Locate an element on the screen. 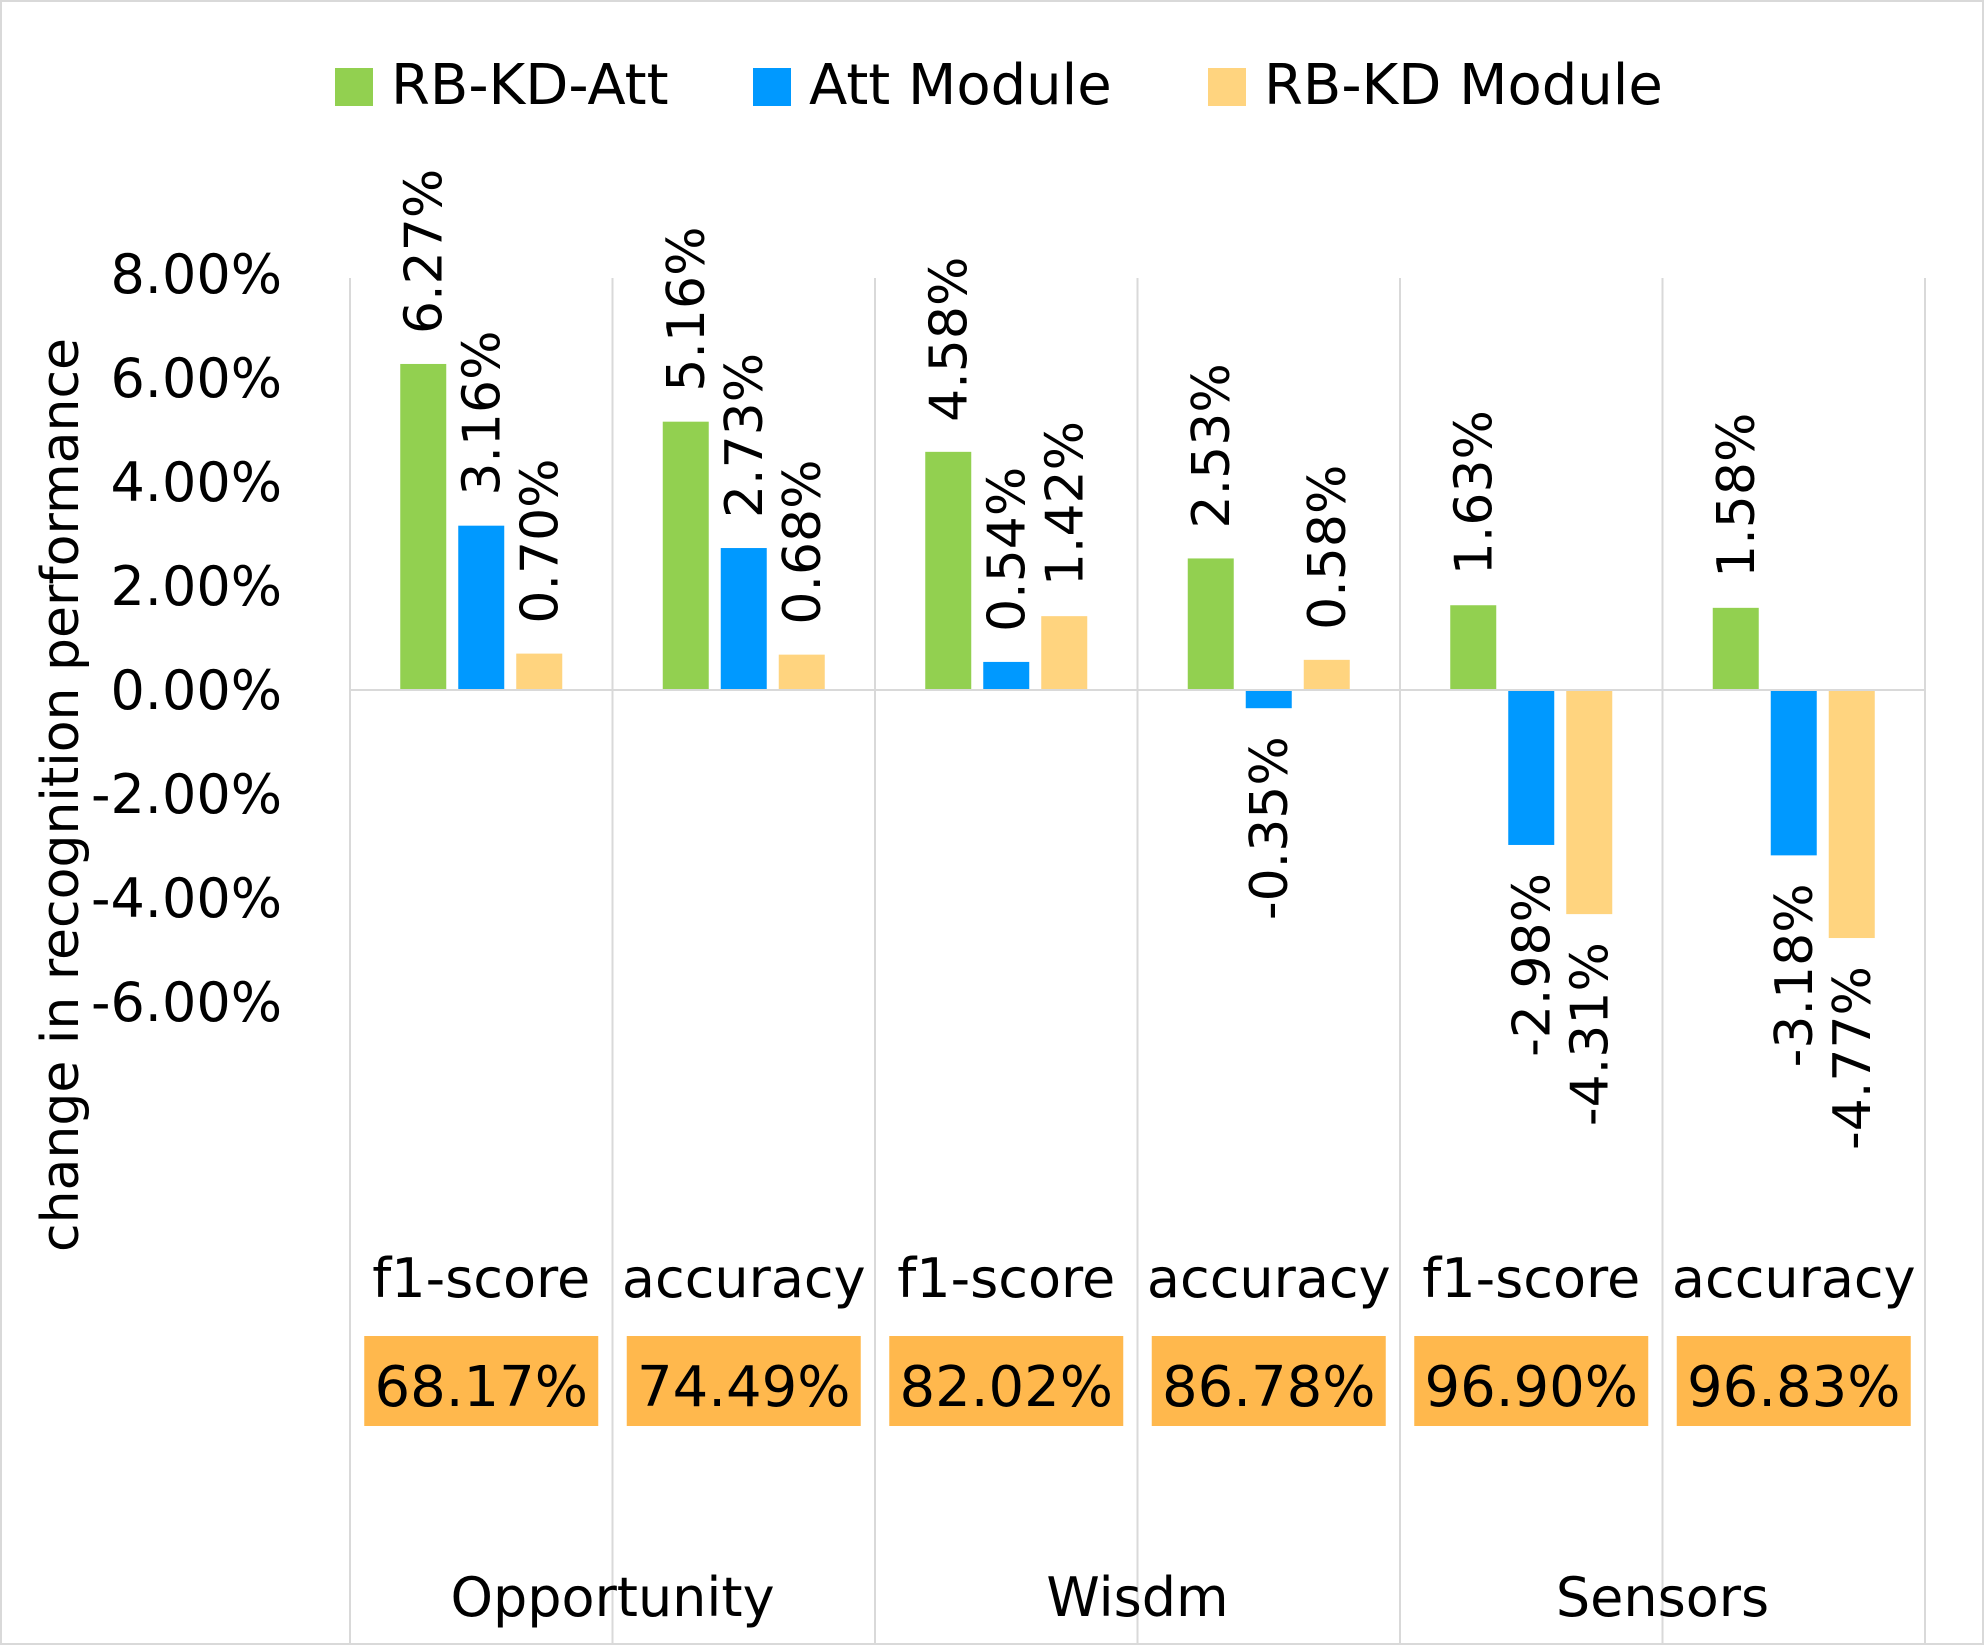 The image size is (1984, 1645). data-label-2-5: -4.77% is located at coordinates (1853, 1058).